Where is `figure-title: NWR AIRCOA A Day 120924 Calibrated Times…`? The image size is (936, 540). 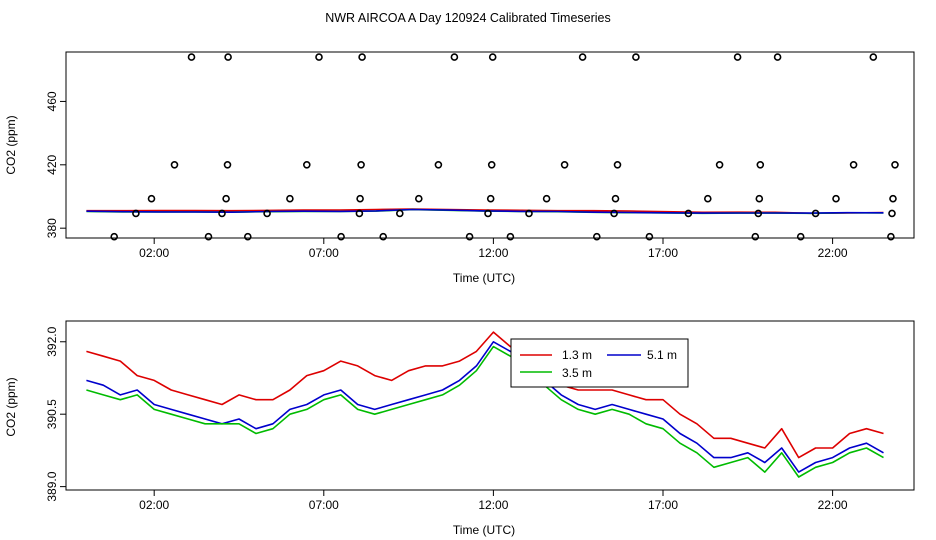 figure-title: NWR AIRCOA A Day 120924 Calibrated Times… is located at coordinates (468, 18).